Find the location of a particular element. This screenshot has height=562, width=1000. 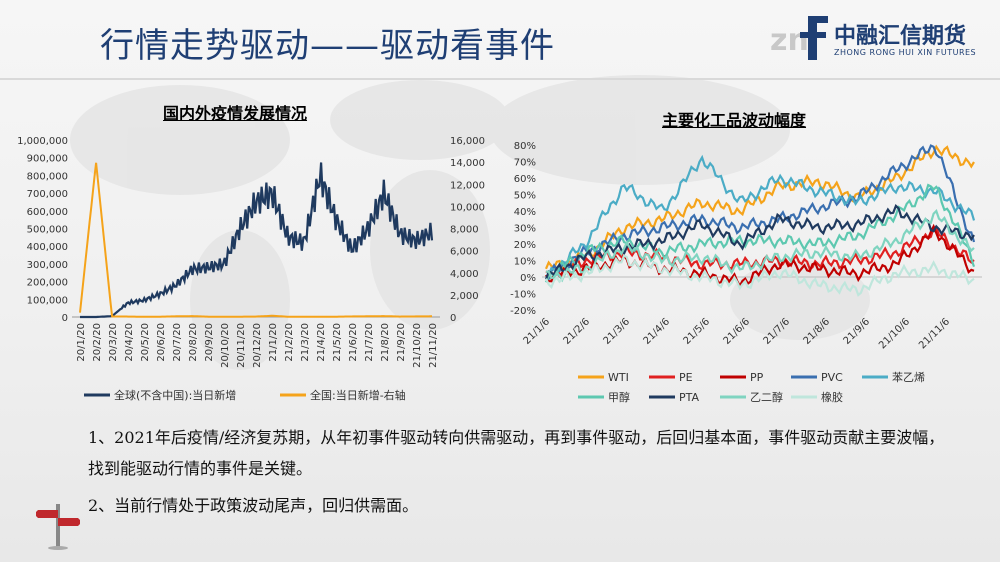

chart2-y-tick: -20% is located at coordinates (523, 311).